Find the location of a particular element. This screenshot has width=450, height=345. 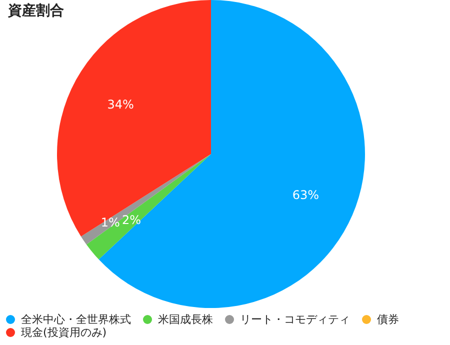

legend-label: 現金(投資用のみ) is located at coordinates (64, 332).